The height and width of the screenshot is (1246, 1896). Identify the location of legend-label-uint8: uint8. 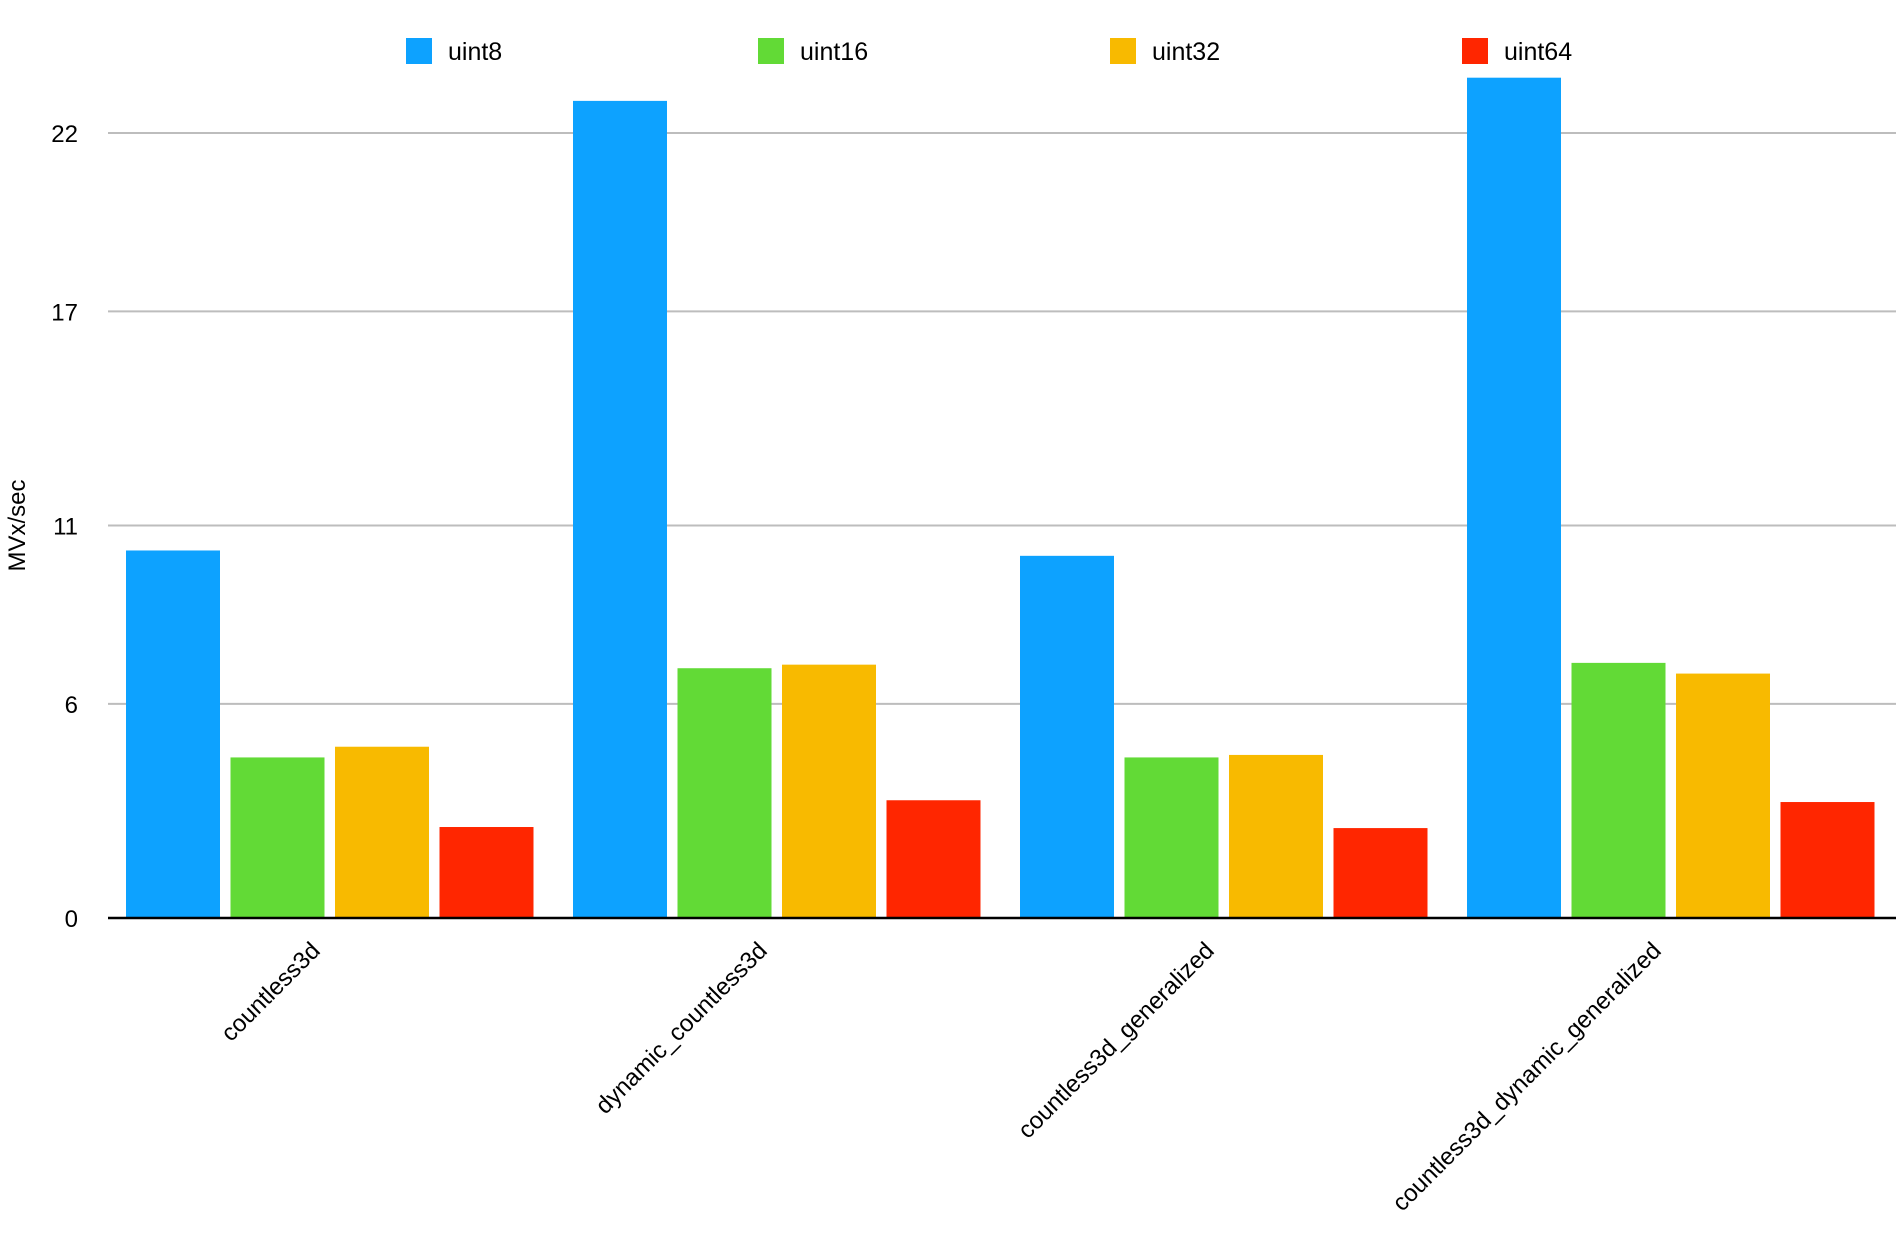
(475, 52).